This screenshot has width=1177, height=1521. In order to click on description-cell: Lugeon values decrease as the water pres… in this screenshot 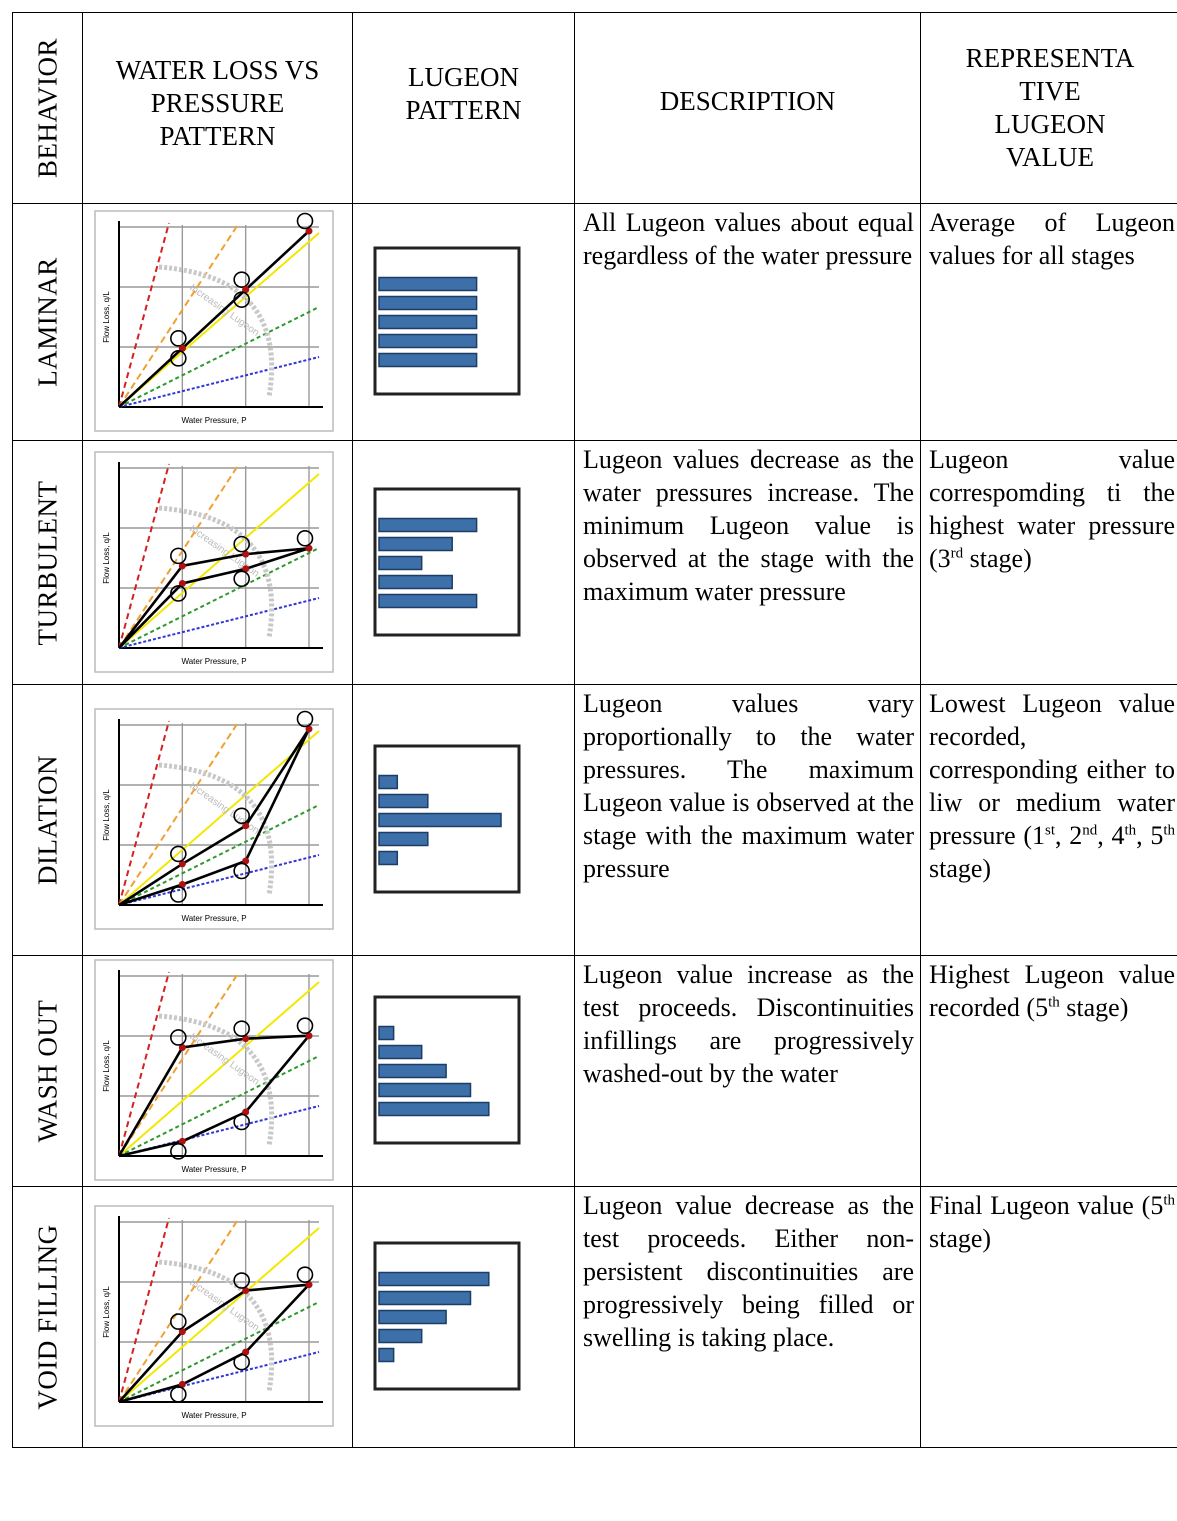, I will do `click(747, 562)`.